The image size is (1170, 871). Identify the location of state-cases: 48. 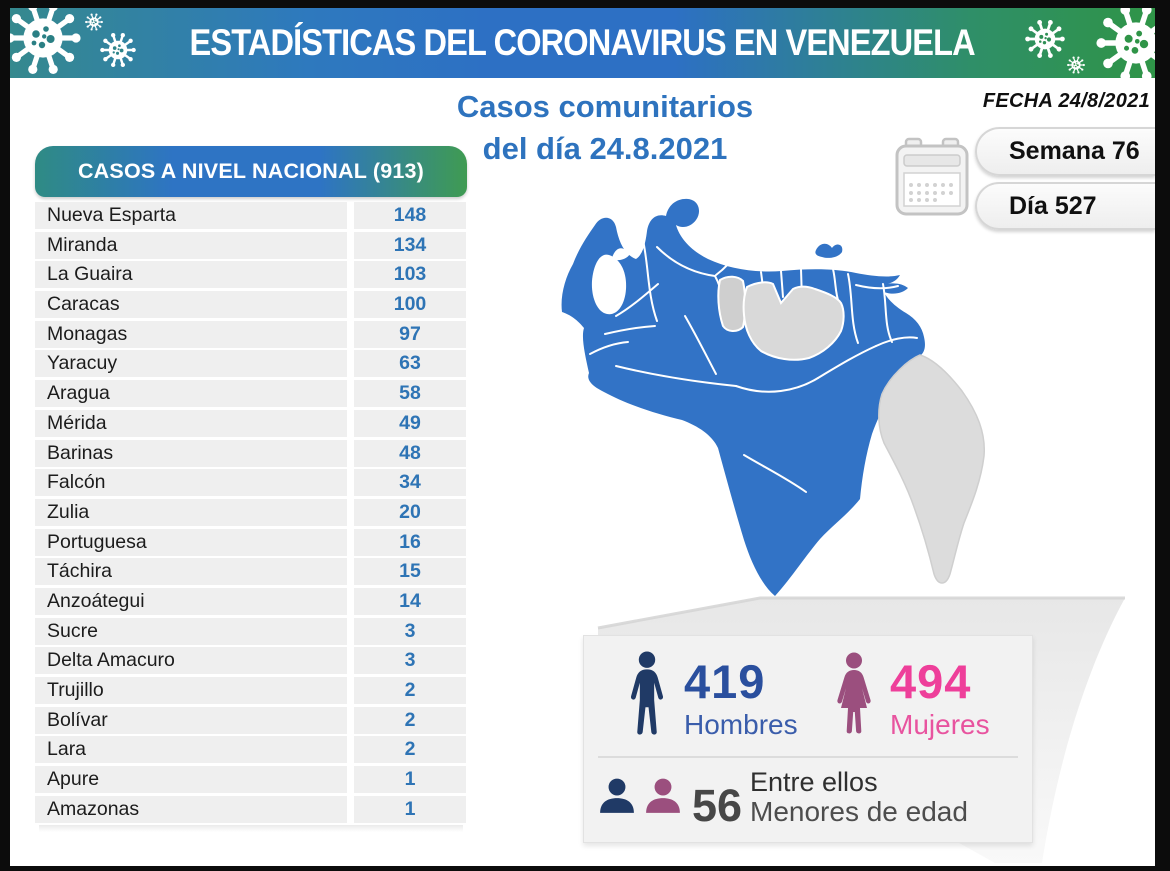
(410, 453).